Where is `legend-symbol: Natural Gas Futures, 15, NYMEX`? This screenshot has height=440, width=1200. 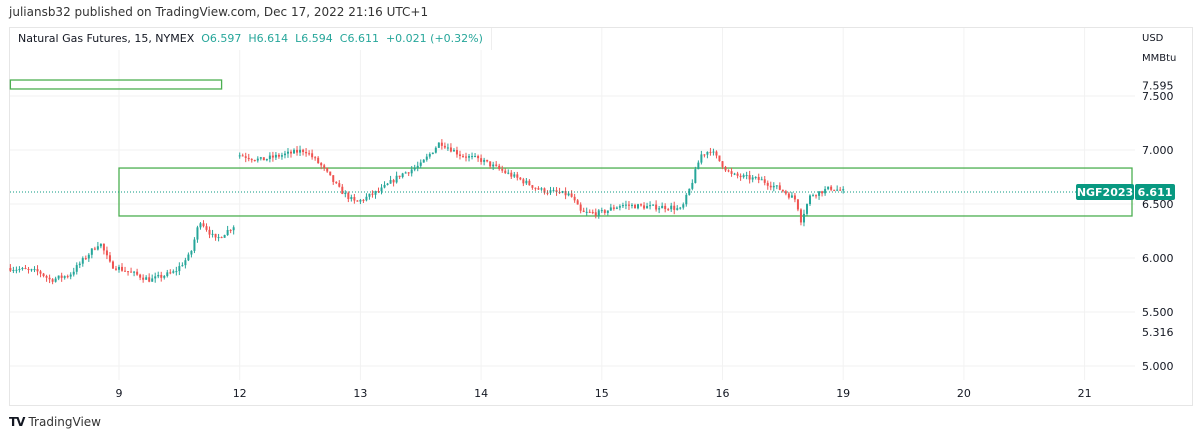 legend-symbol: Natural Gas Futures, 15, NYMEX is located at coordinates (106, 38).